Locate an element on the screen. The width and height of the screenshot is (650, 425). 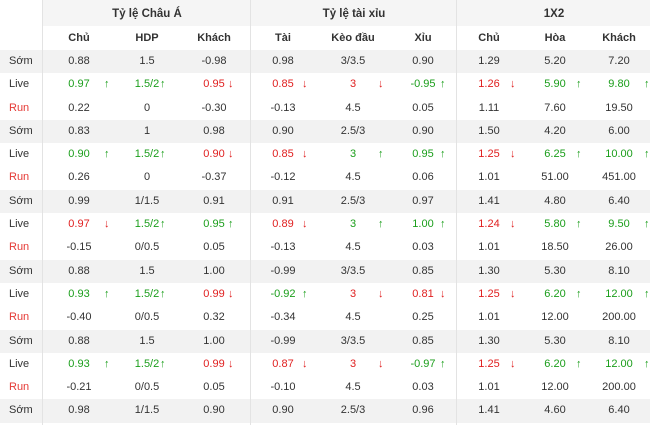
odds-value: 6.25 is located at coordinates (555, 154).